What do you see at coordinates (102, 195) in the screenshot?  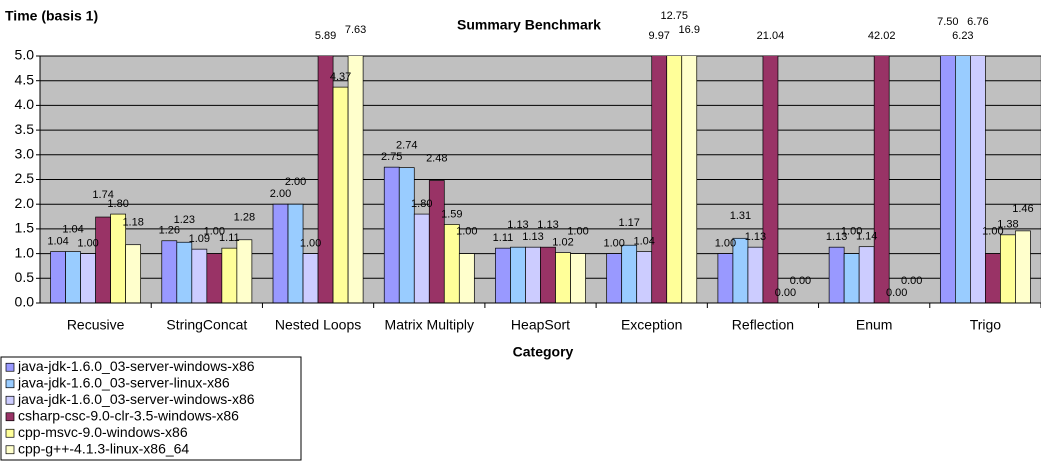 I see `value-label: 1.74` at bounding box center [102, 195].